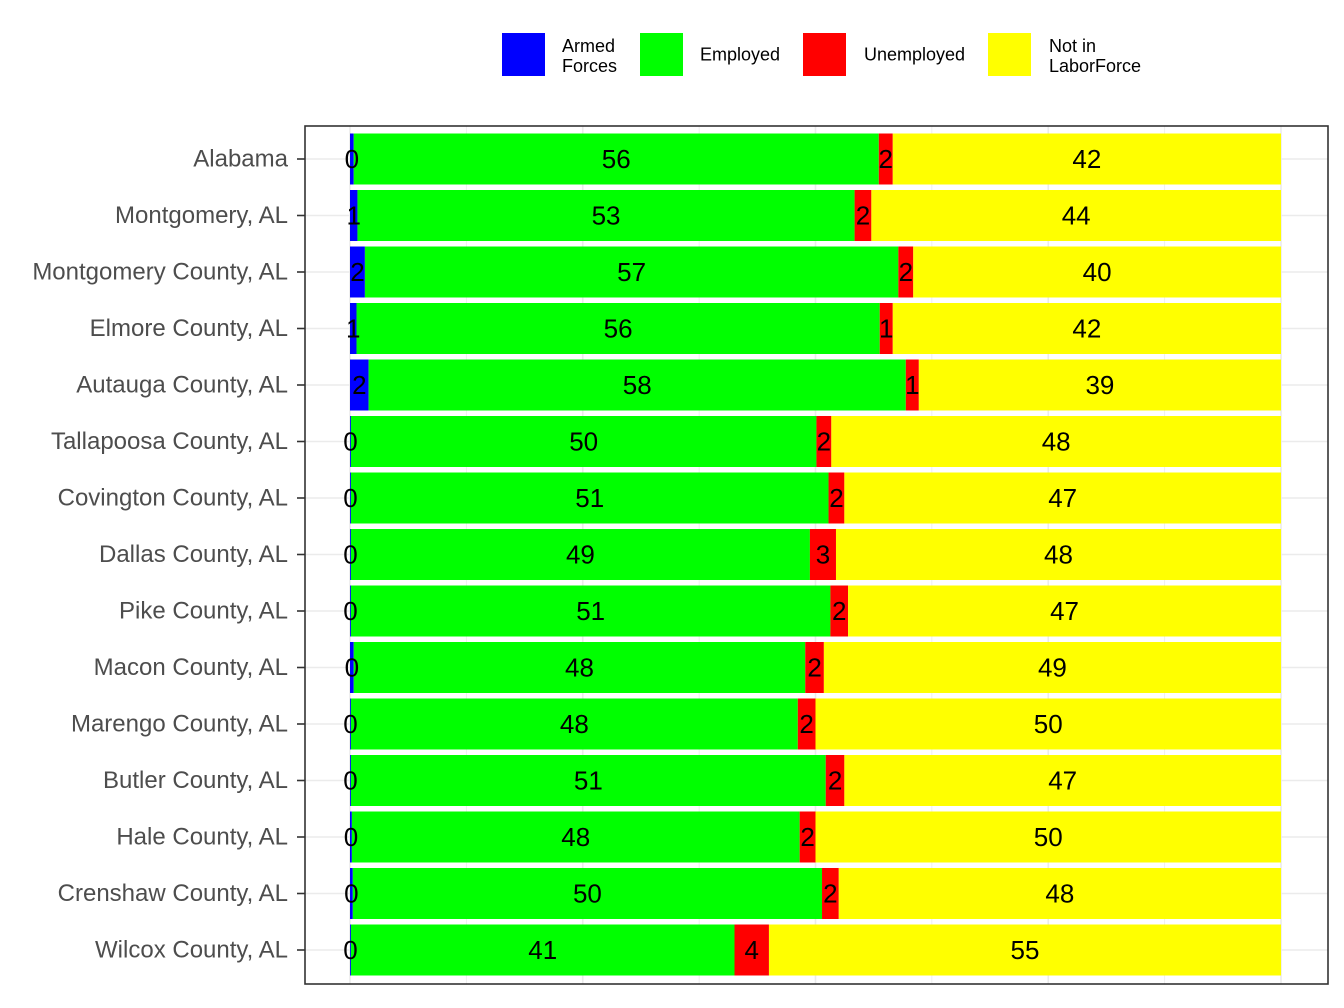  I want to click on data-label: 40, so click(1097, 272).